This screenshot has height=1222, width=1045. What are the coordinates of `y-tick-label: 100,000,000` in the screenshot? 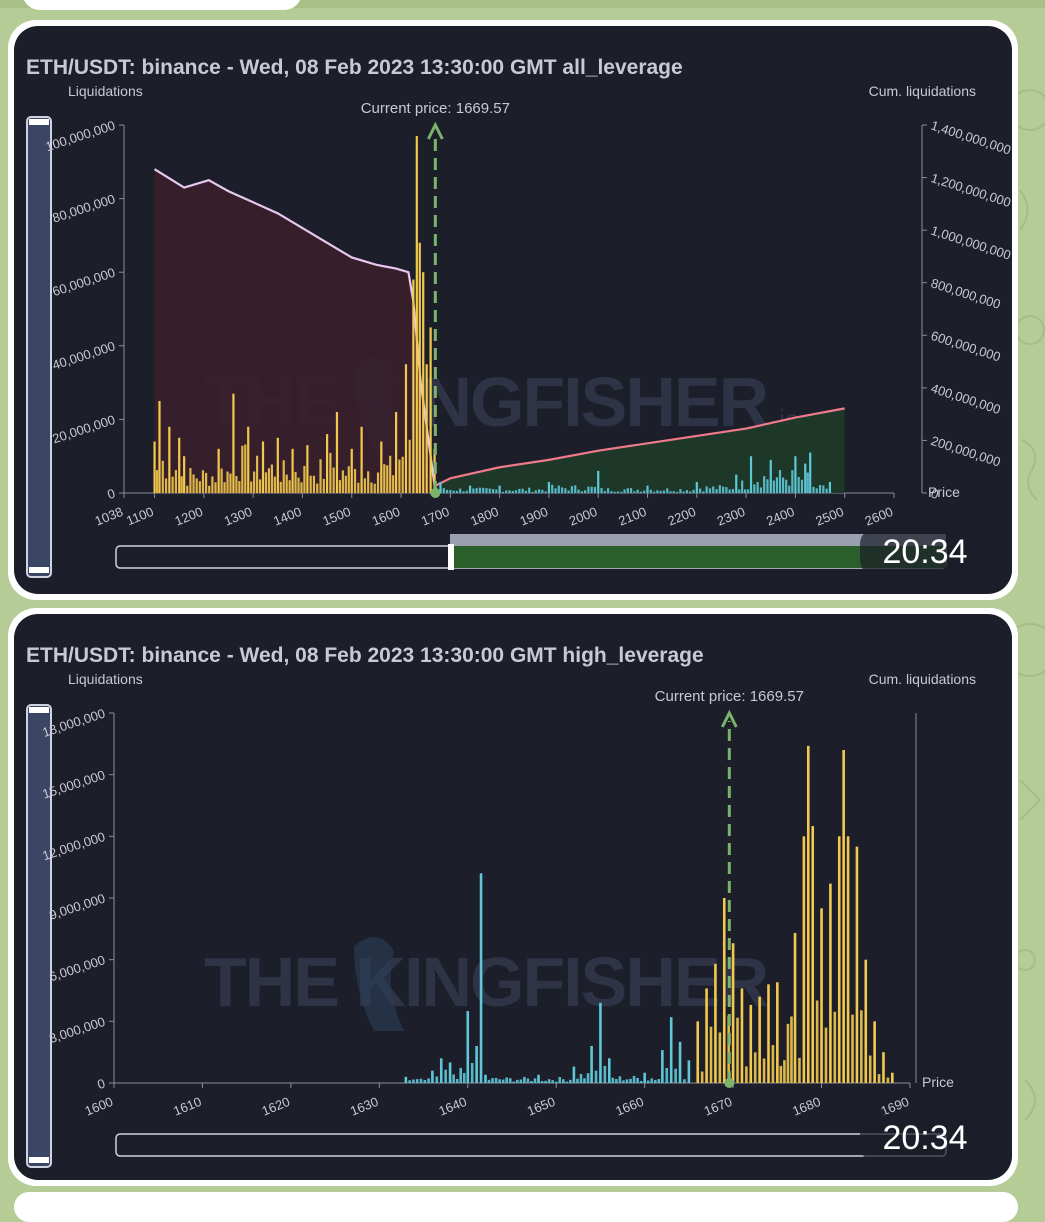 It's located at (80, 136).